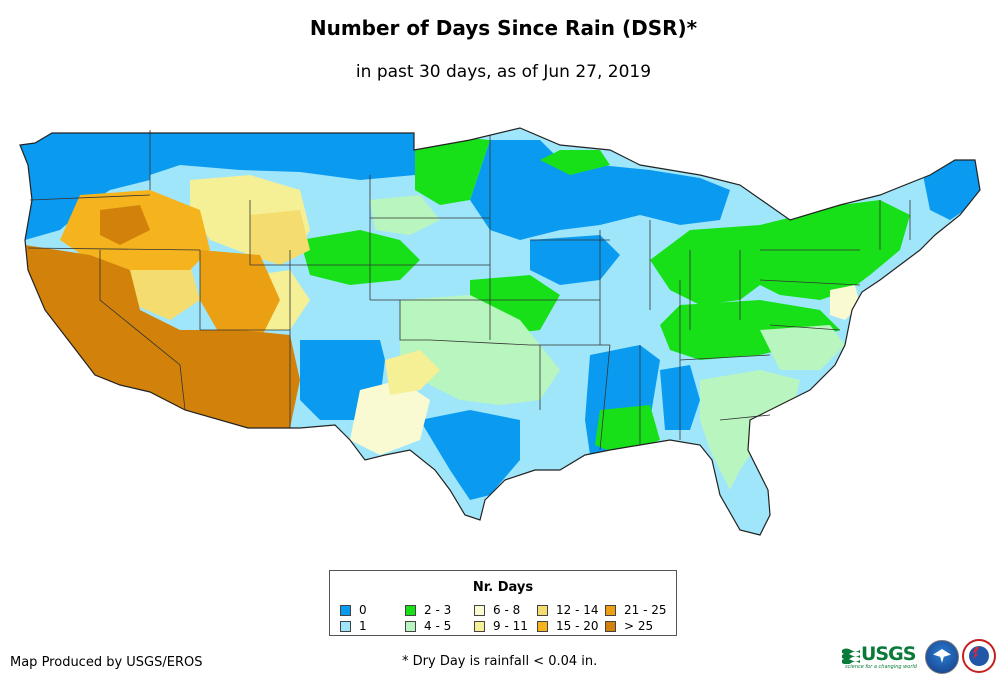 The image size is (1007, 691). I want to click on map-region-east-texas-zero, so click(470, 455).